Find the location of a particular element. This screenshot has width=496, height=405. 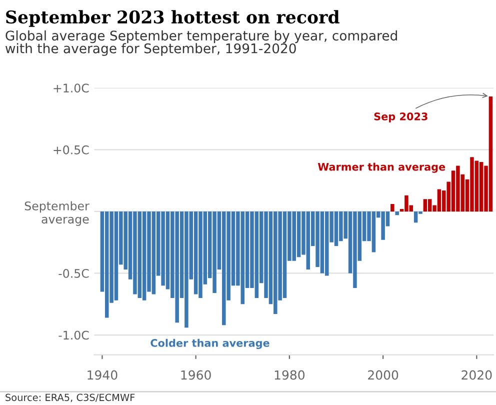

x-tick-label: 1960 is located at coordinates (196, 375).